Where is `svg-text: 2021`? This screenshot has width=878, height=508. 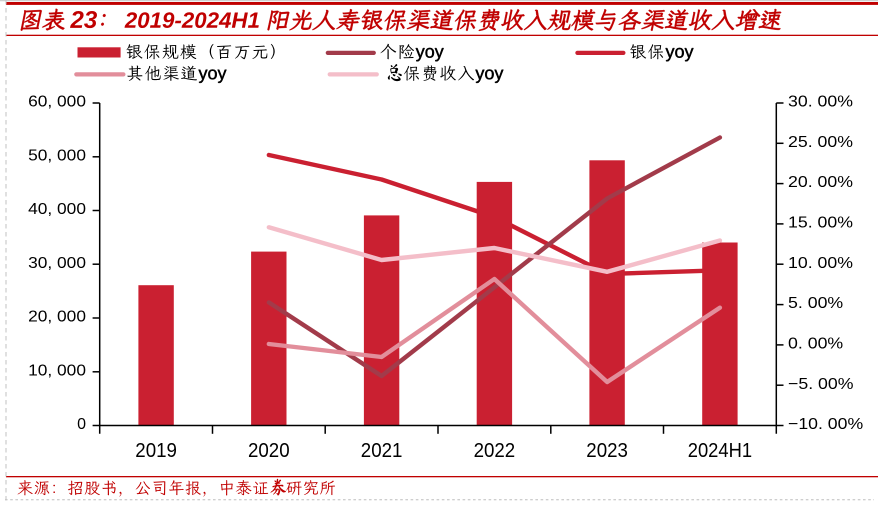 svg-text: 2021 is located at coordinates (382, 451).